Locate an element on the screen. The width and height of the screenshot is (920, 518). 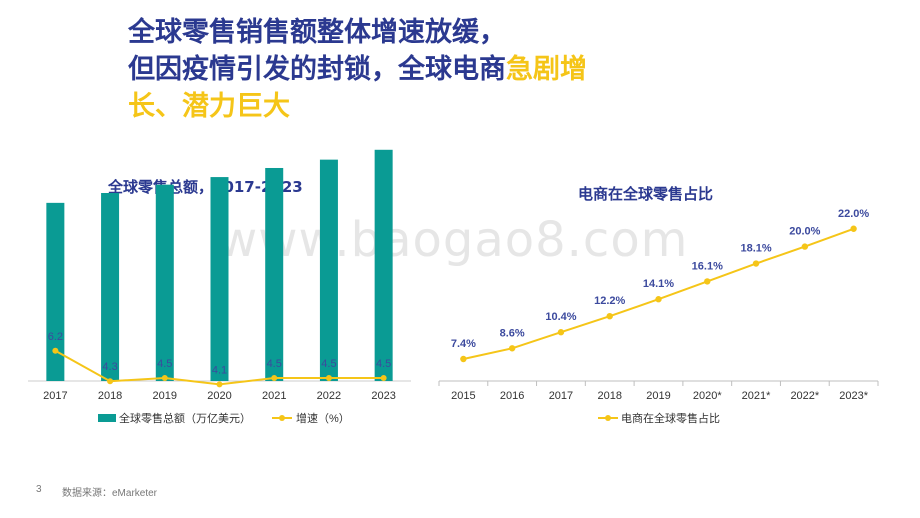
share-label: 16.1% is located at coordinates (707, 266).